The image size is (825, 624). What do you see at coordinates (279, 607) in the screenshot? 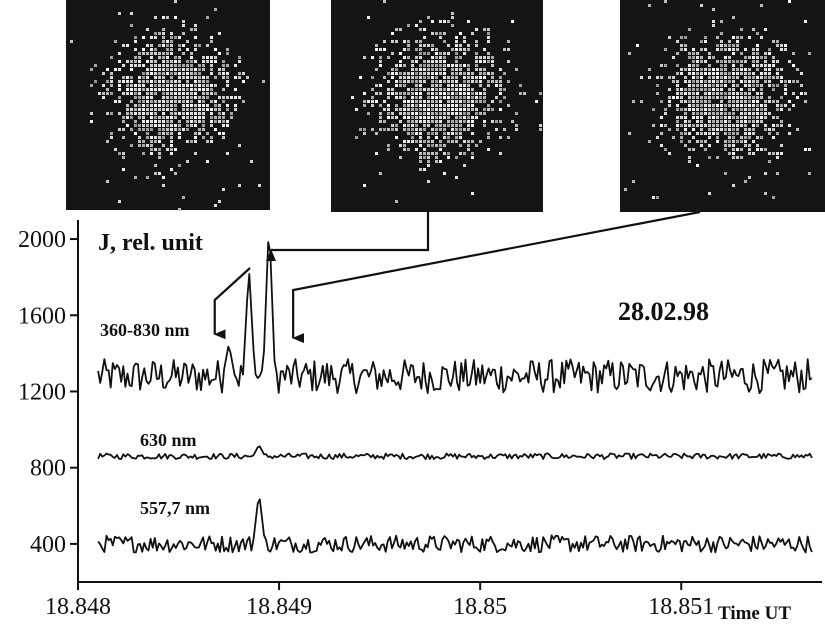
I see `x-tick-label: 18.849` at bounding box center [279, 607].